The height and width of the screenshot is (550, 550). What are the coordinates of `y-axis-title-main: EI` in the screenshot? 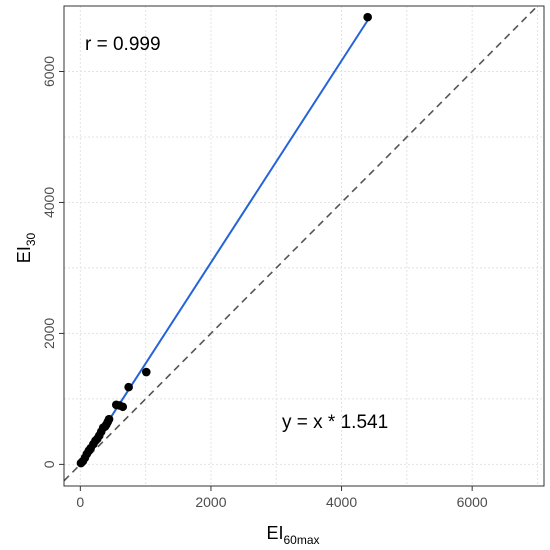 It's located at (24, 254).